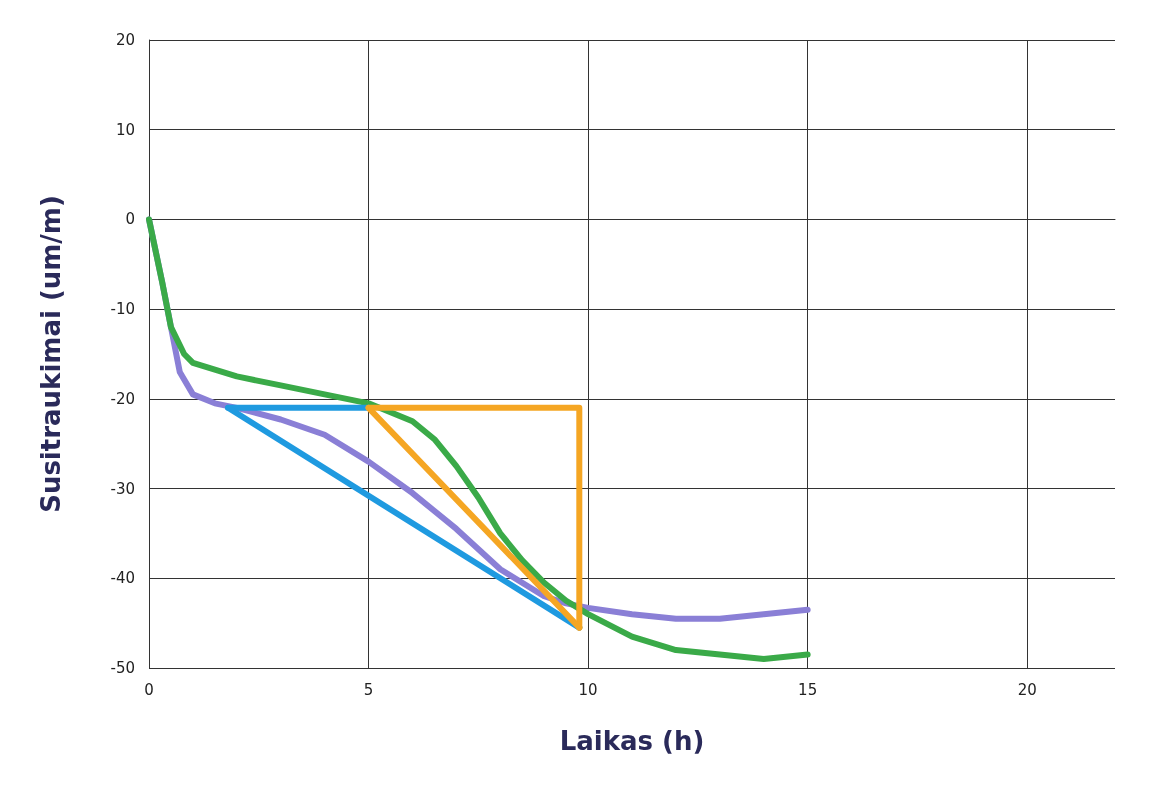 This screenshot has width=1155, height=796. What do you see at coordinates (122, 398) in the screenshot?
I see `y-tick-label: -20` at bounding box center [122, 398].